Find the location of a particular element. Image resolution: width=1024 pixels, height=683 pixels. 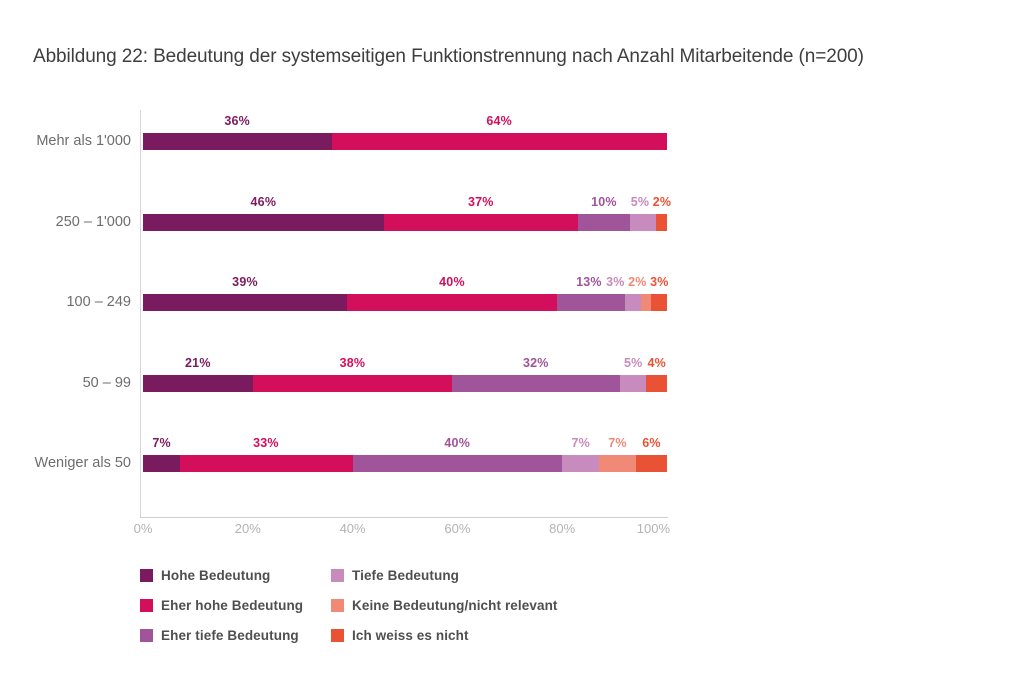

x-axis-tick-label: 80% is located at coordinates (562, 528).